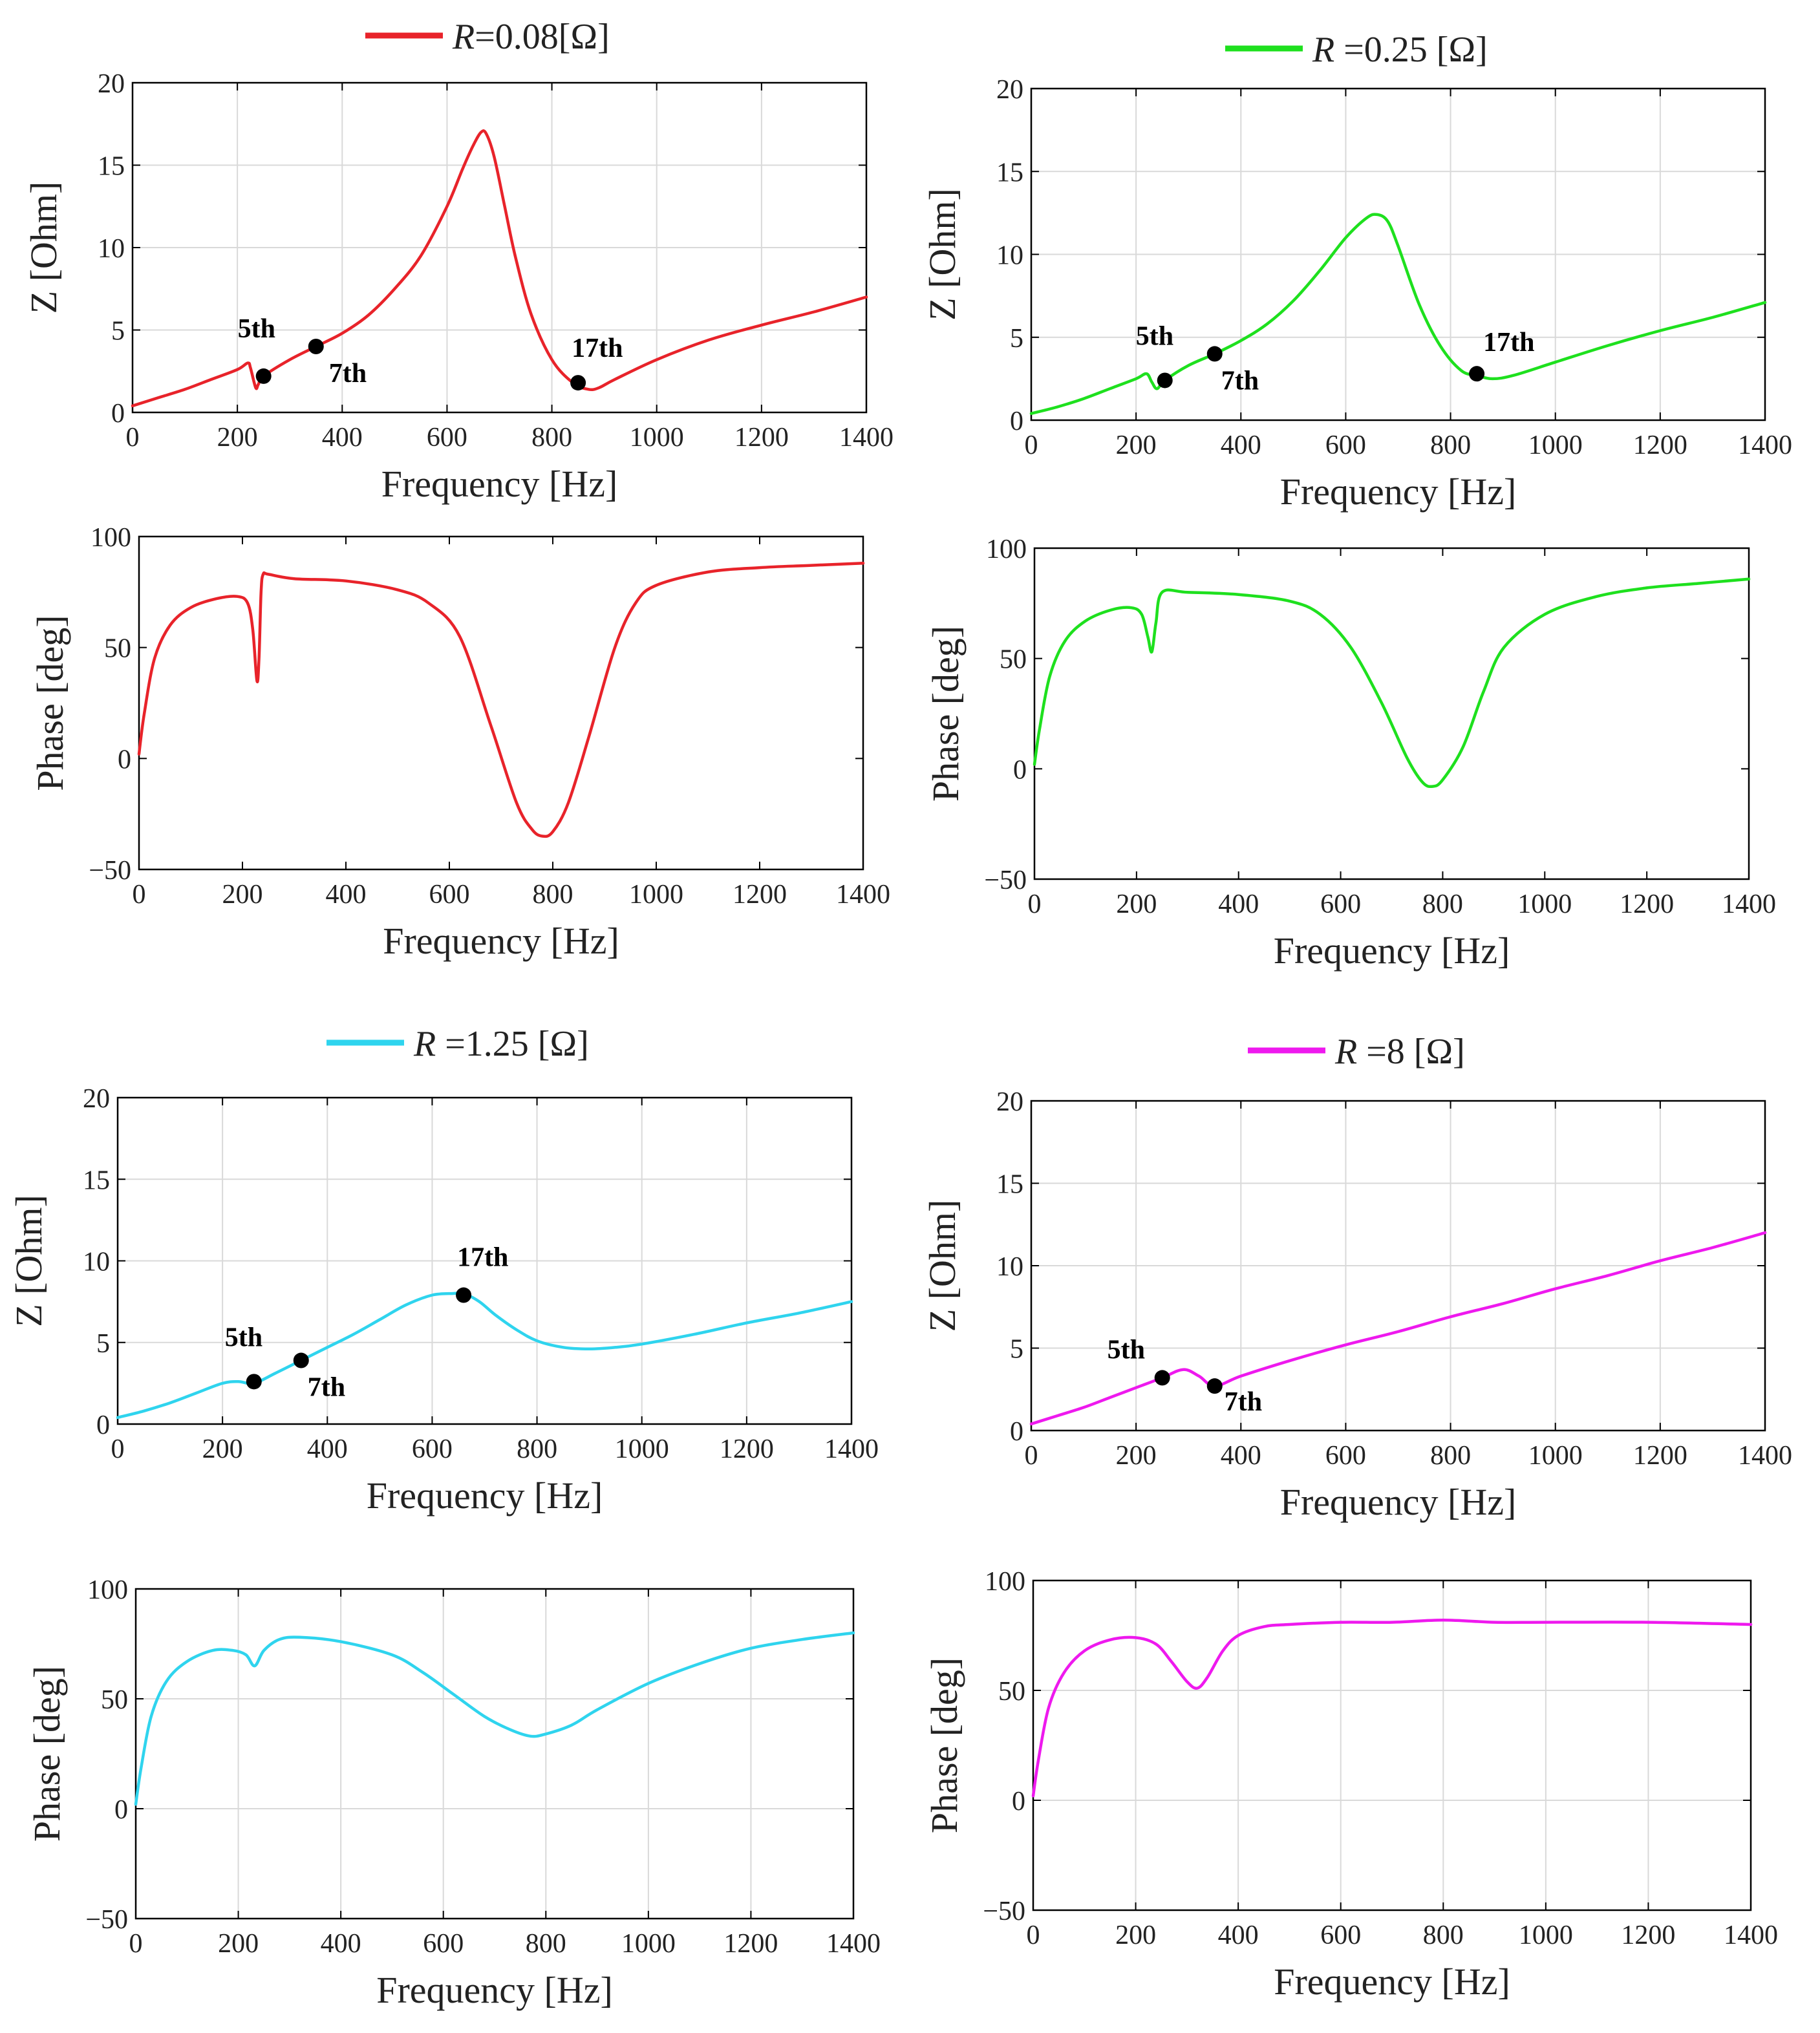 This screenshot has width=1820, height=2033. I want to click on harmonic-label: 17th, so click(597, 348).